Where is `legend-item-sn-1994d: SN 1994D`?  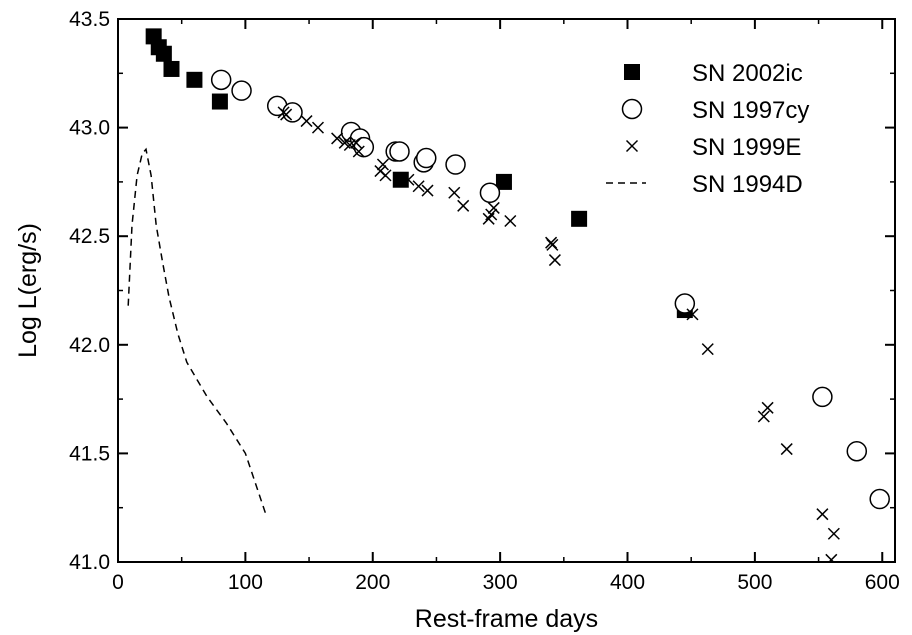 legend-item-sn-1994d: SN 1994D is located at coordinates (704, 184).